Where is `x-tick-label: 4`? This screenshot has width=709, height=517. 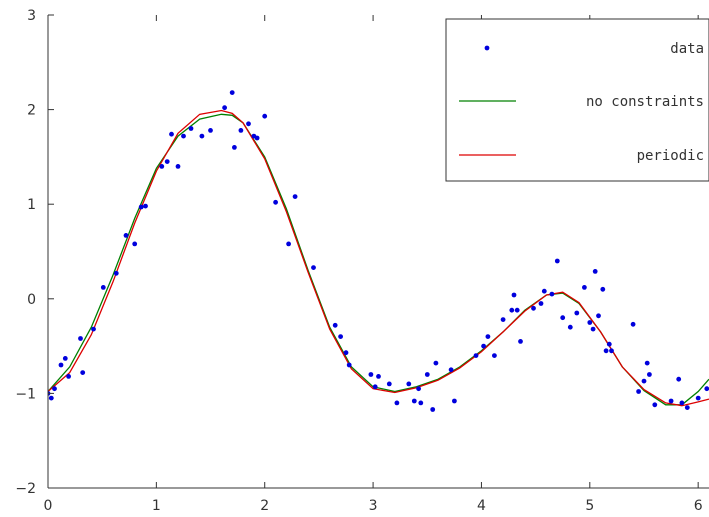
x-tick-label: 4 is located at coordinates (481, 506).